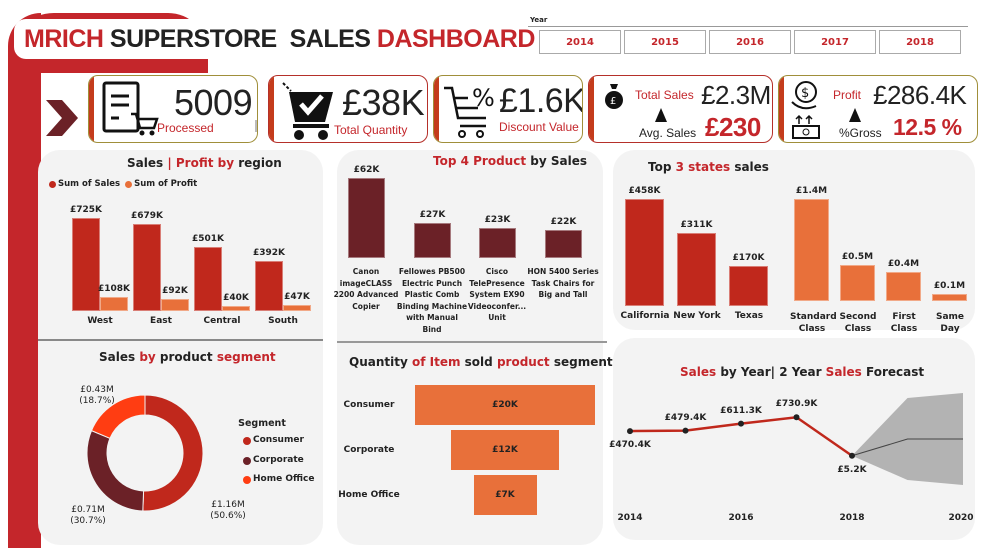  What do you see at coordinates (187, 357) in the screenshot?
I see `segment-chart-title: Sales by product segment` at bounding box center [187, 357].